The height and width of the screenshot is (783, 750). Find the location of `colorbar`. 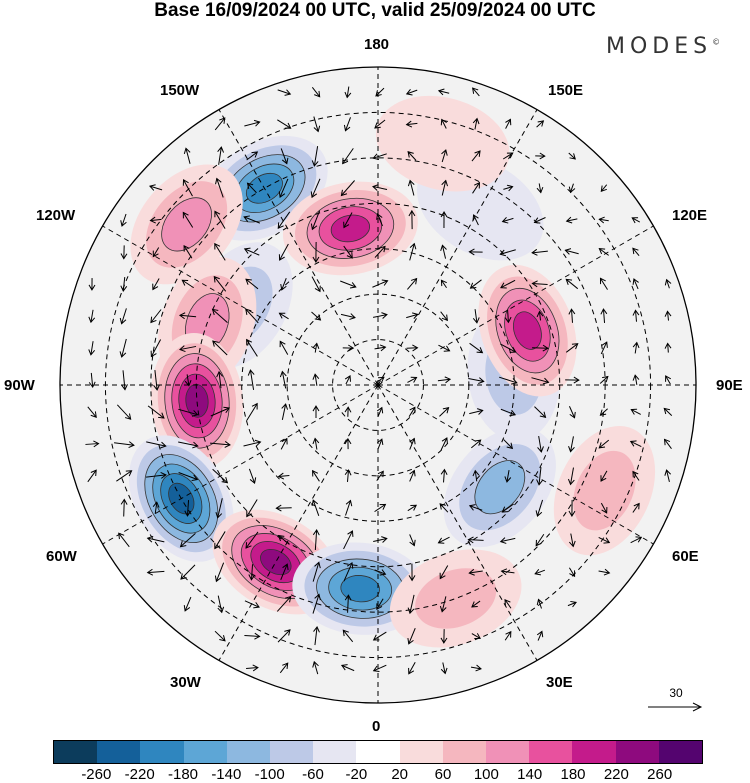

colorbar is located at coordinates (378, 752).